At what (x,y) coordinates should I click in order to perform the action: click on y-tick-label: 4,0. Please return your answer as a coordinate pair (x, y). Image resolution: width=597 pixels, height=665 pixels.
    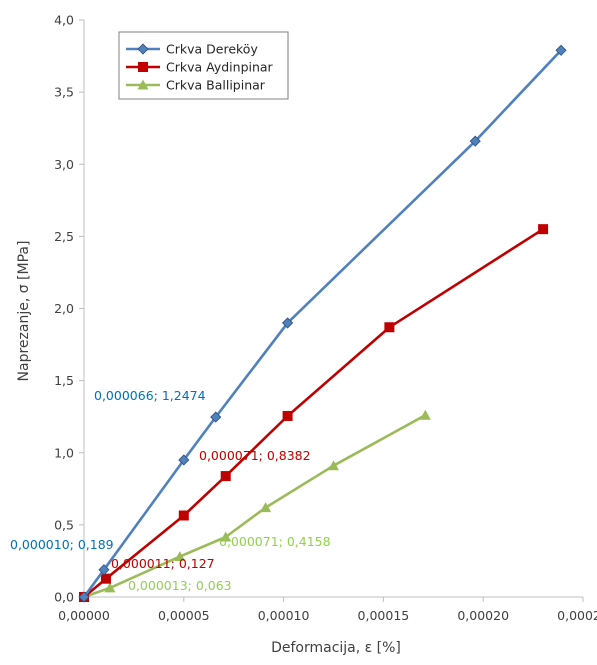
    Looking at the image, I should click on (64, 20).